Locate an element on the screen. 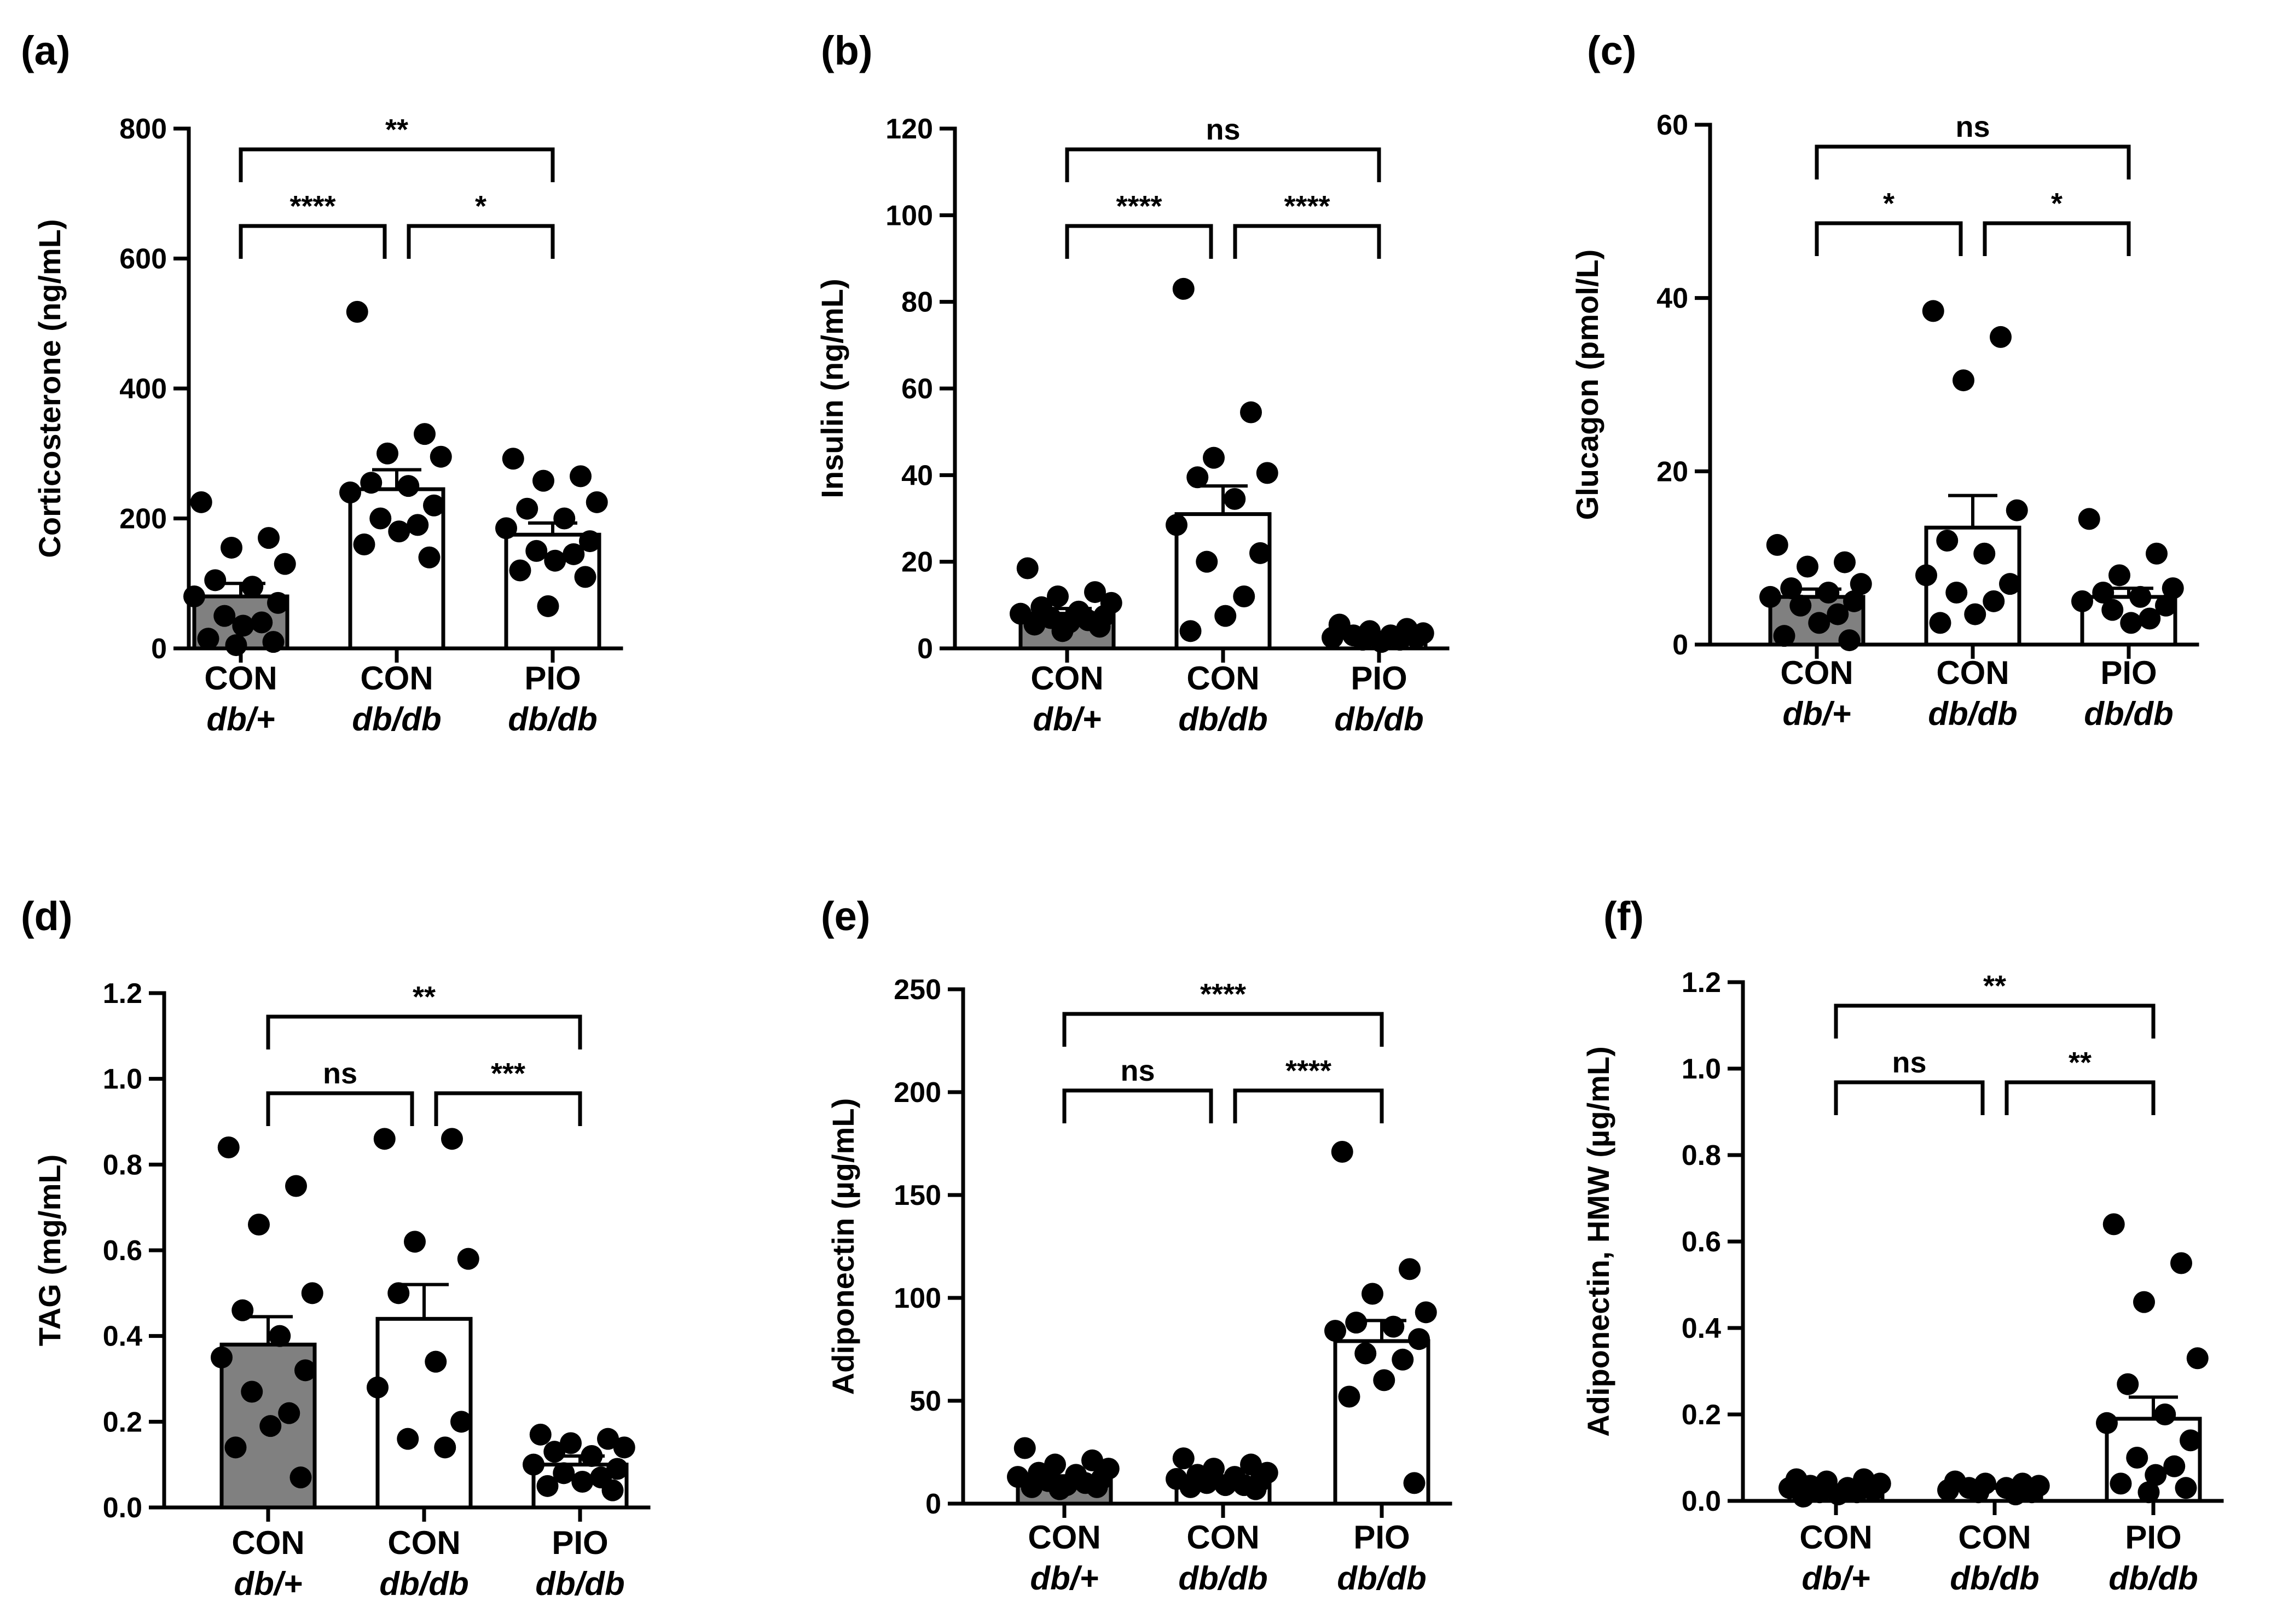 This screenshot has height=1624, width=2271. y-tick-label: 20 is located at coordinates (917, 562).